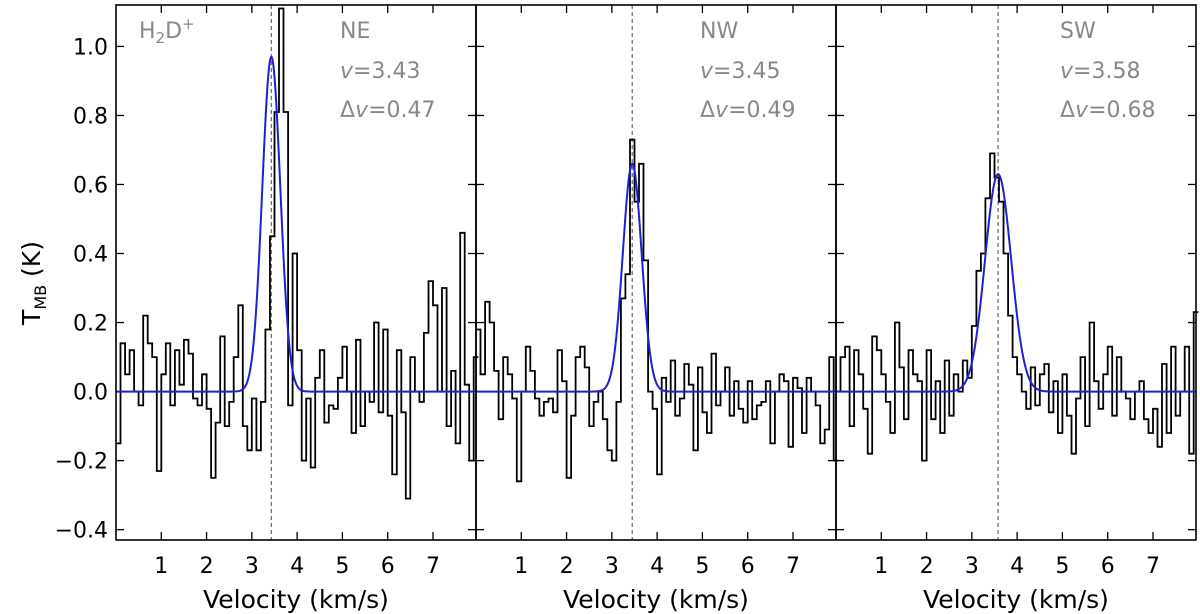 The height and width of the screenshot is (614, 1200). I want to click on velocity-annotation: v=3.58, so click(1100, 71).